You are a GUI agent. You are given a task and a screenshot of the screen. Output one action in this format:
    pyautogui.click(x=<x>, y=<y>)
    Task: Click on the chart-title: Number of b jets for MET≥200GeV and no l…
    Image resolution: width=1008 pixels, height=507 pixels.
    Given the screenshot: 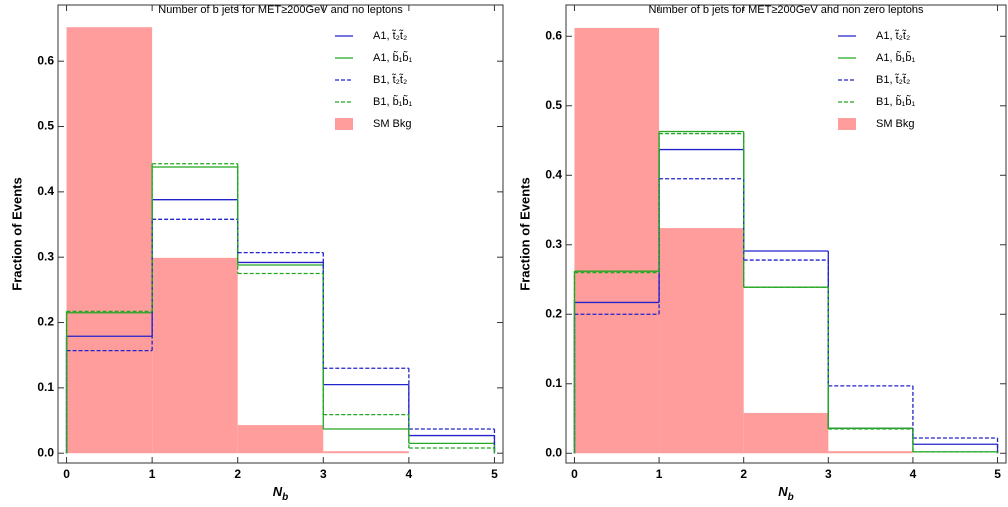 What is the action you would take?
    pyautogui.click(x=280, y=10)
    